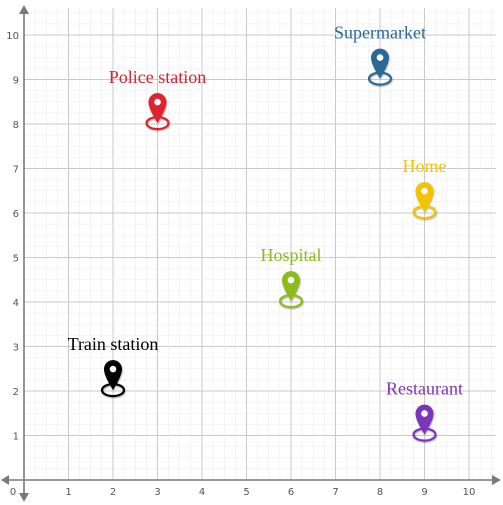 This screenshot has height=505, width=503. I want to click on place-label: Police station, so click(158, 77).